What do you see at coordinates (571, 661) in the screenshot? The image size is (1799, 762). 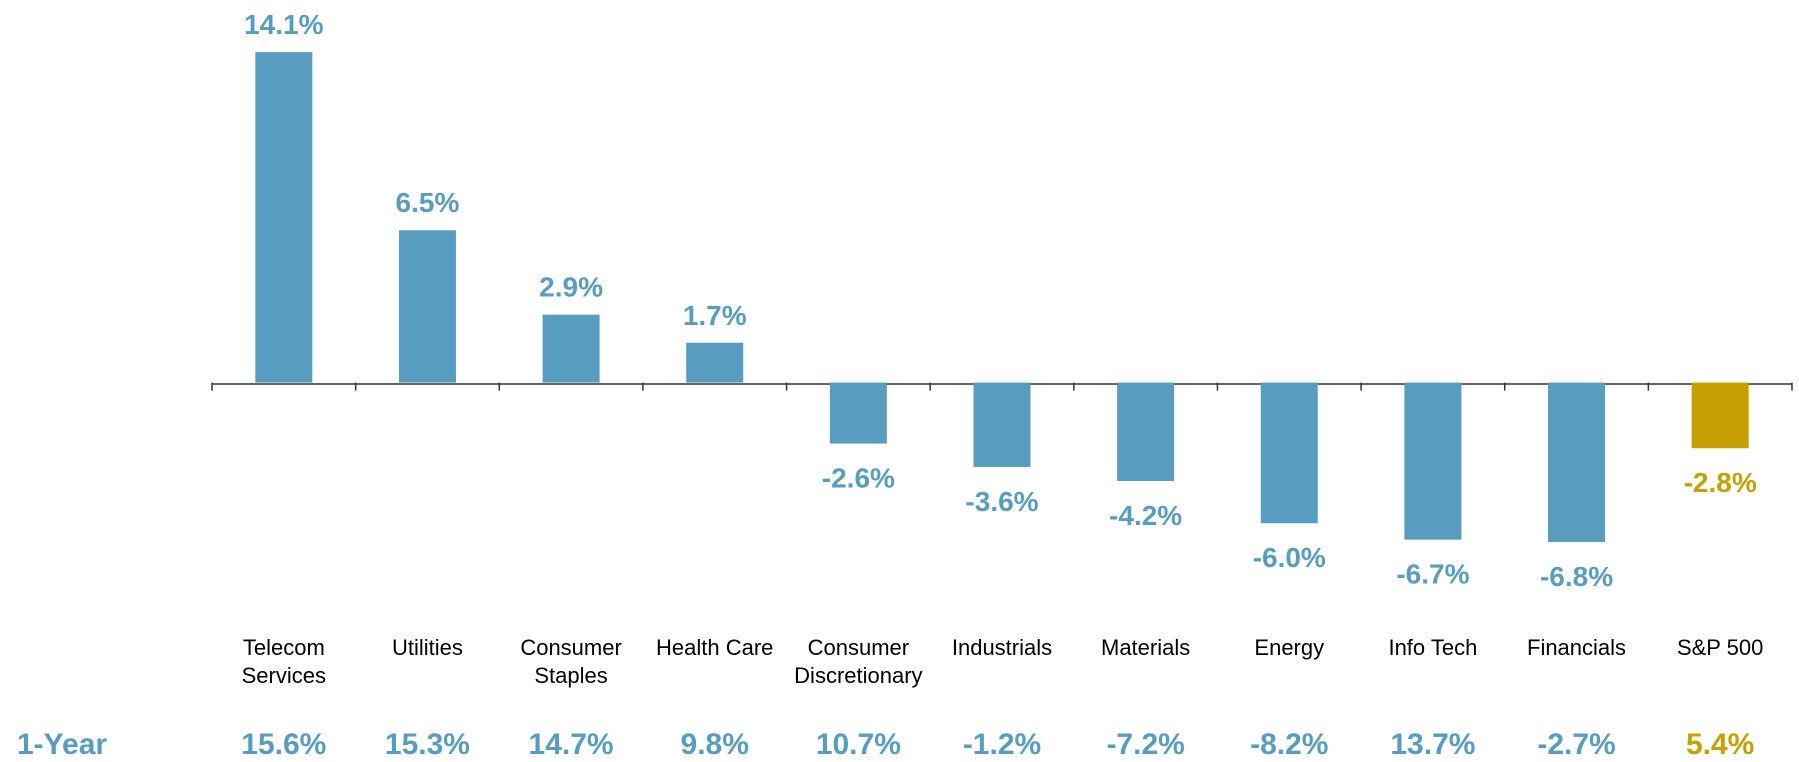 I see `x-tick-label: Consumer Staples` at bounding box center [571, 661].